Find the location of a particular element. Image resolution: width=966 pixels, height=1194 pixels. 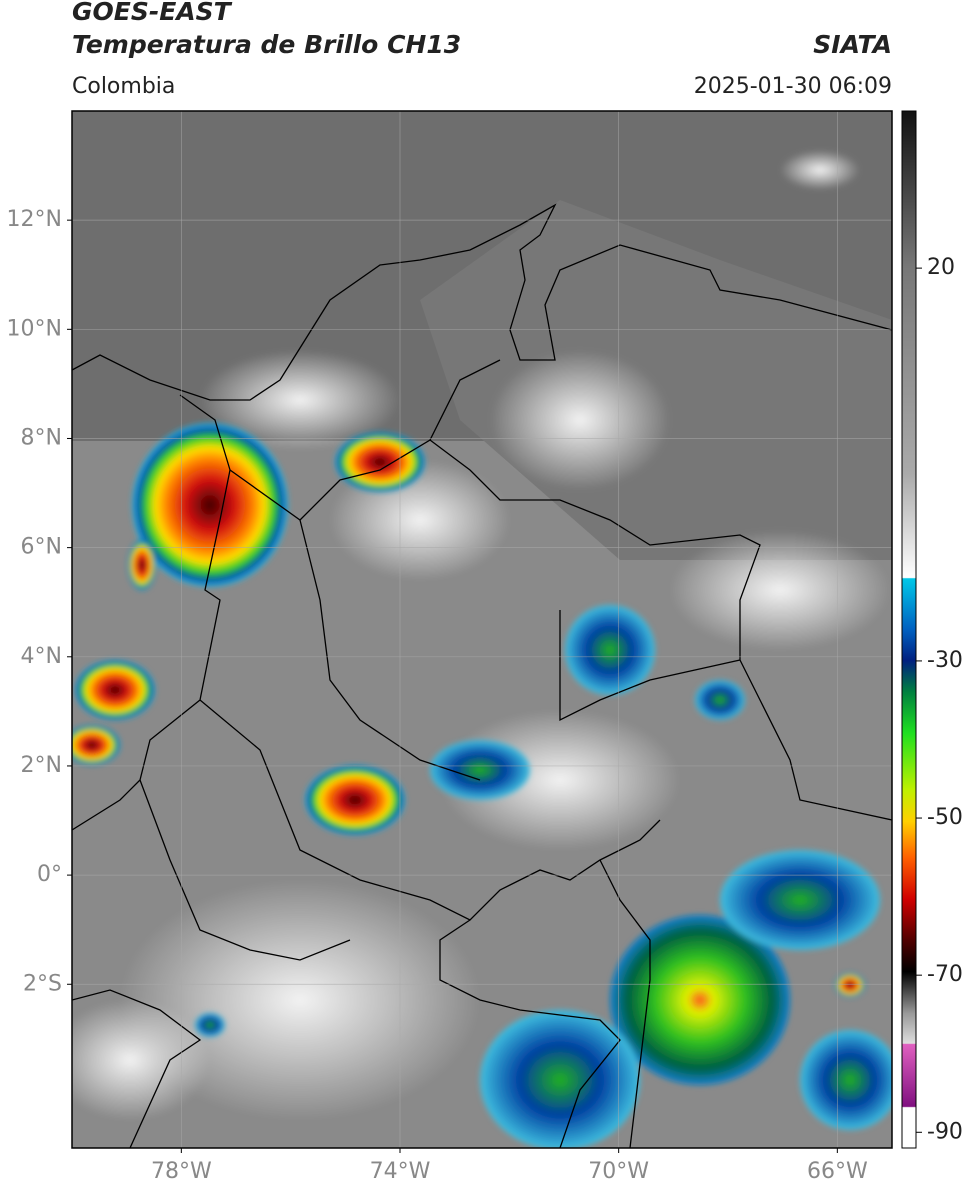

x-tick-label: 74°W is located at coordinates (400, 1171).